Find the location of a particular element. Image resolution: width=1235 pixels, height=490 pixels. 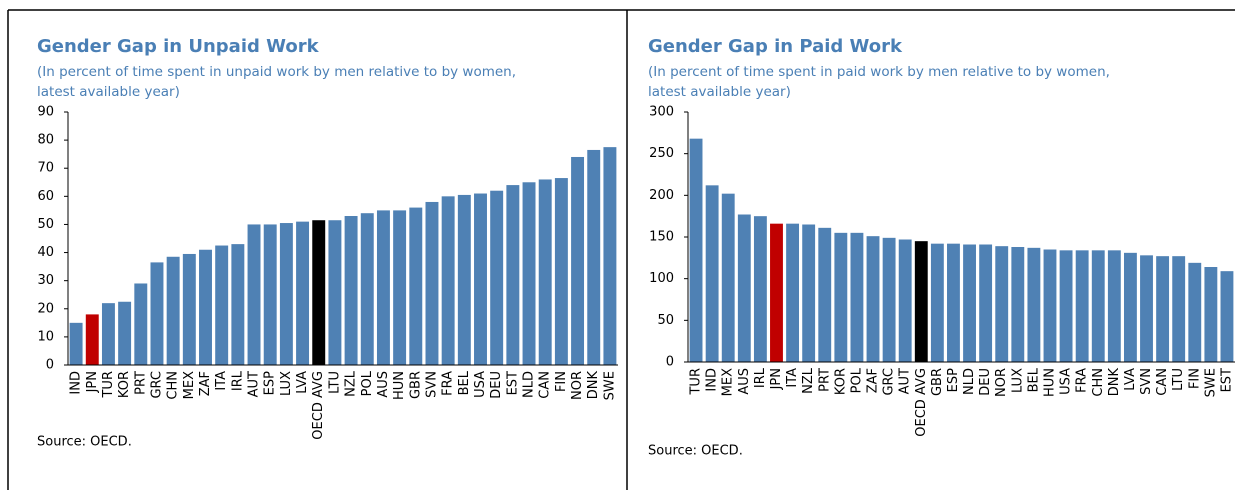

x-tick-label: ITA is located at coordinates (221, 381).